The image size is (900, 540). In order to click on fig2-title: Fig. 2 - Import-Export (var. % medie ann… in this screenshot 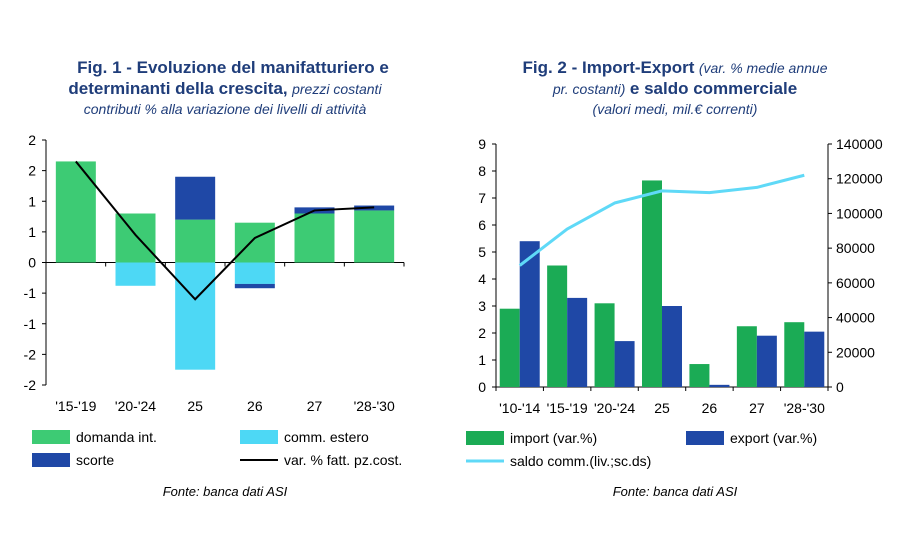, I will do `click(675, 87)`.